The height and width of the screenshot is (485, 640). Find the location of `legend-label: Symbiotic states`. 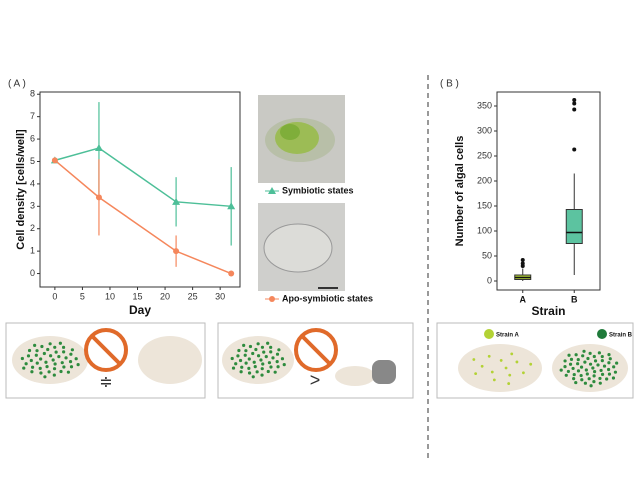

legend-label: Symbiotic states is located at coordinates (318, 190).